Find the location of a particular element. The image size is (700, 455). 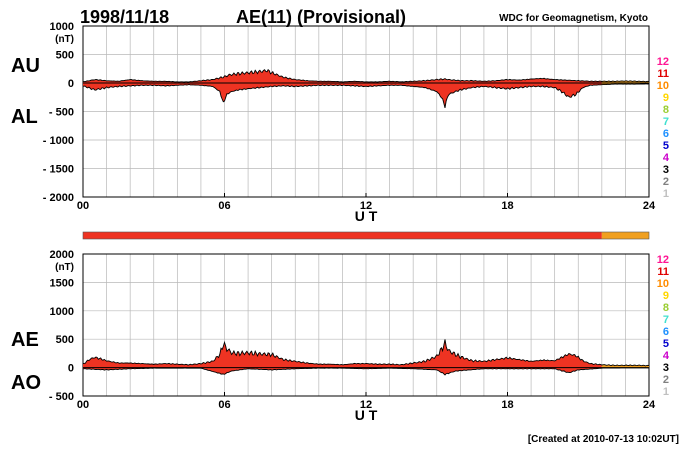

ae-ao-ae-line is located at coordinates (366, 353).